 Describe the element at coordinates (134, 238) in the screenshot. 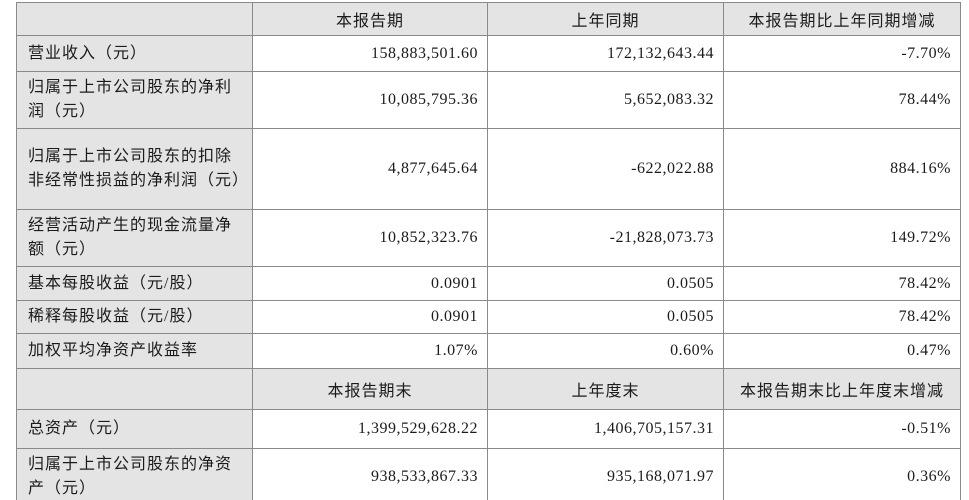

I see `row-label: 经营活动产生的现金流量净额（元）` at that location.